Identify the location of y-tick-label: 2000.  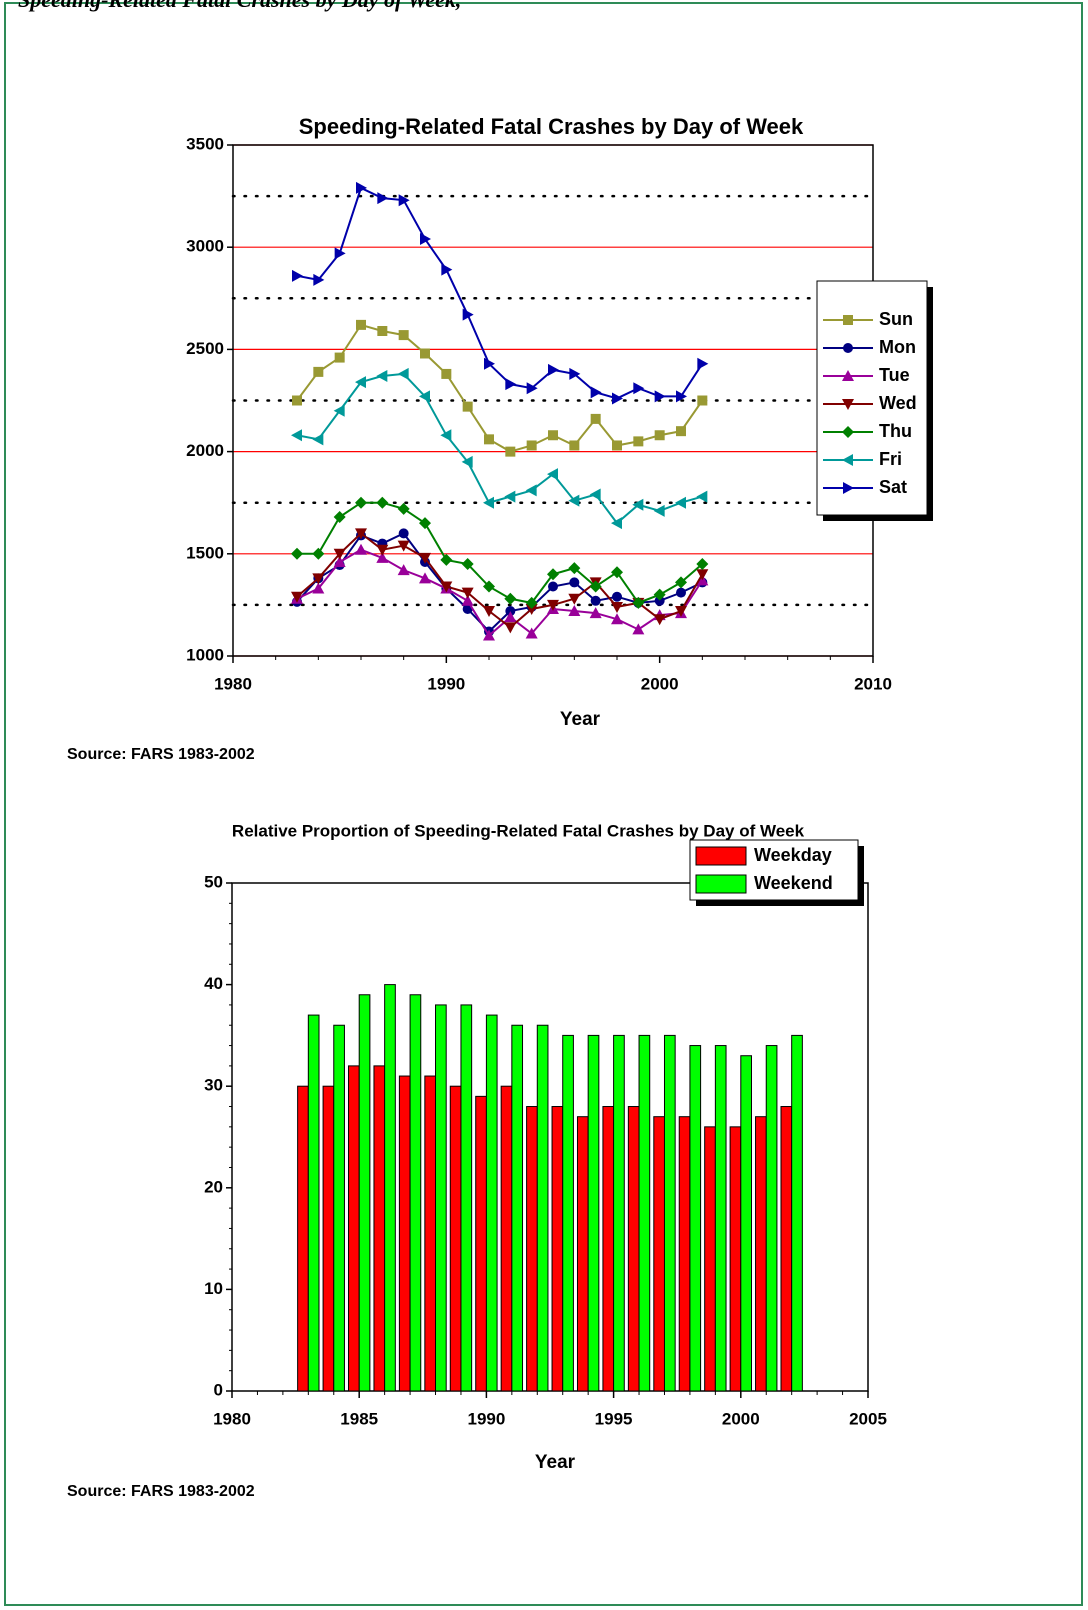
(205, 450).